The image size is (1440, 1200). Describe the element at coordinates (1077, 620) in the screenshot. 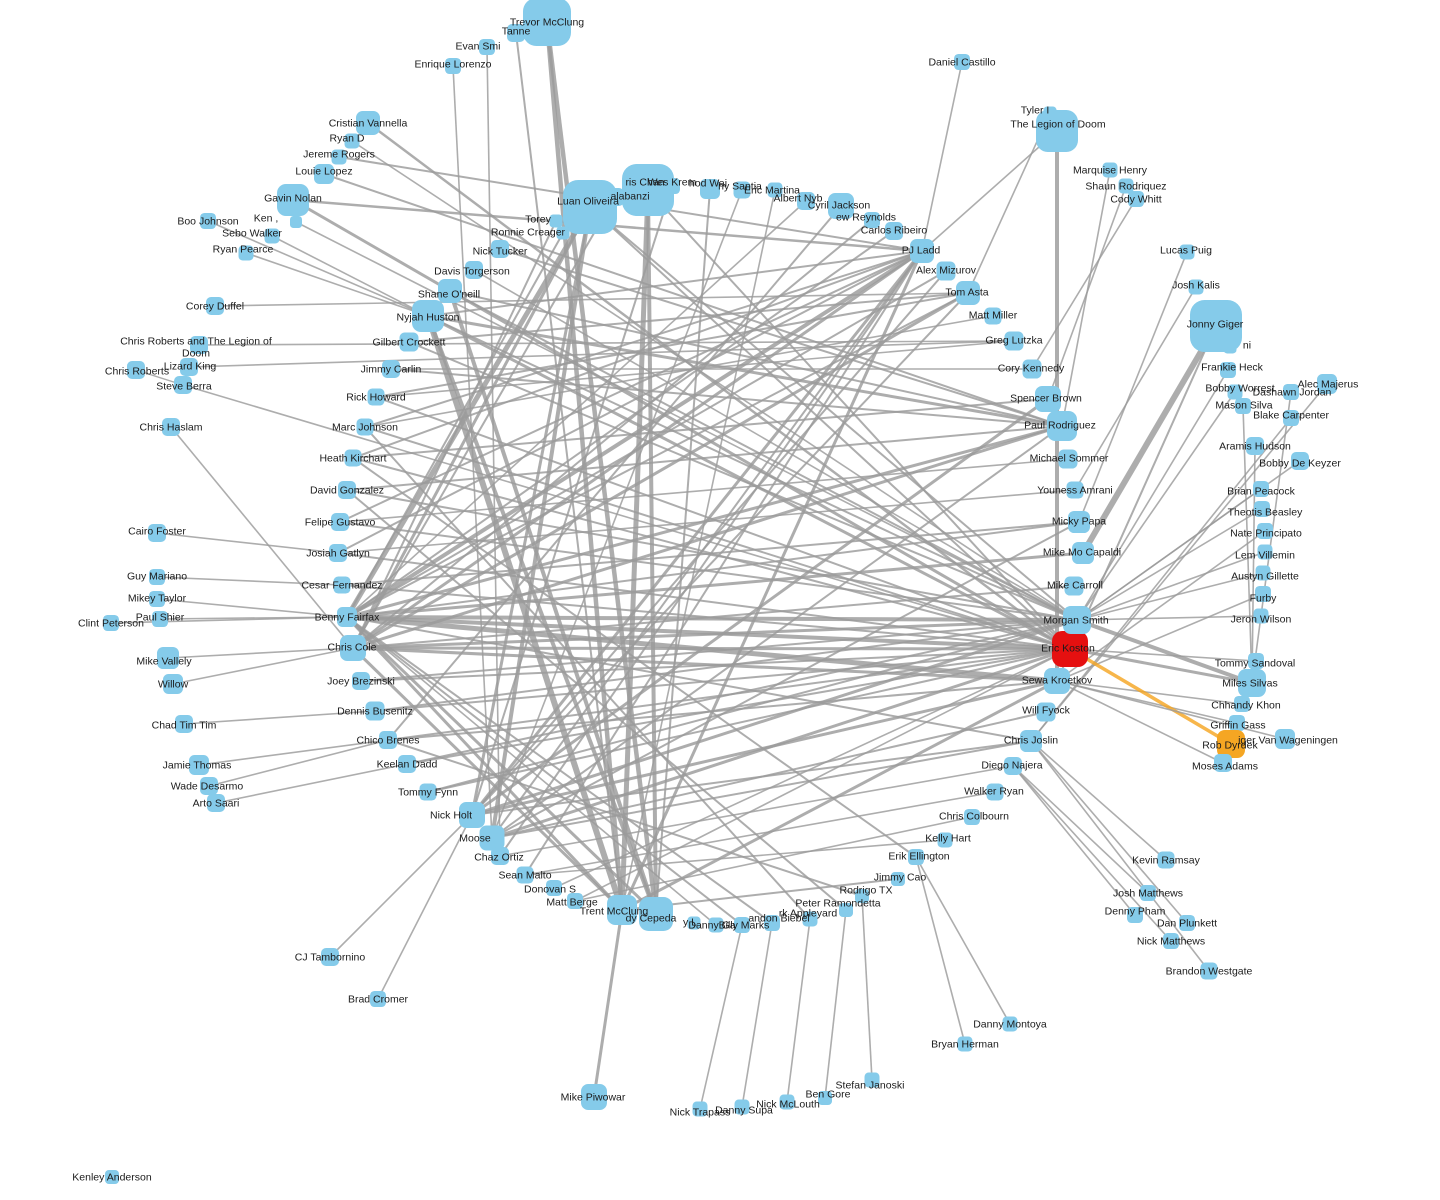

I see `node-morgan-smith` at that location.